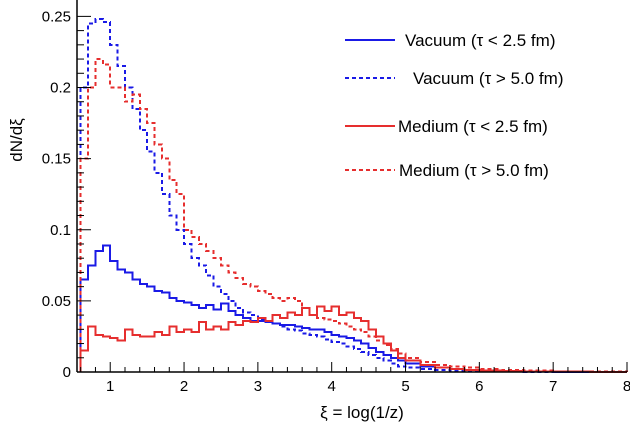  Describe the element at coordinates (67, 372) in the screenshot. I see `y-tick-label: 0` at that location.